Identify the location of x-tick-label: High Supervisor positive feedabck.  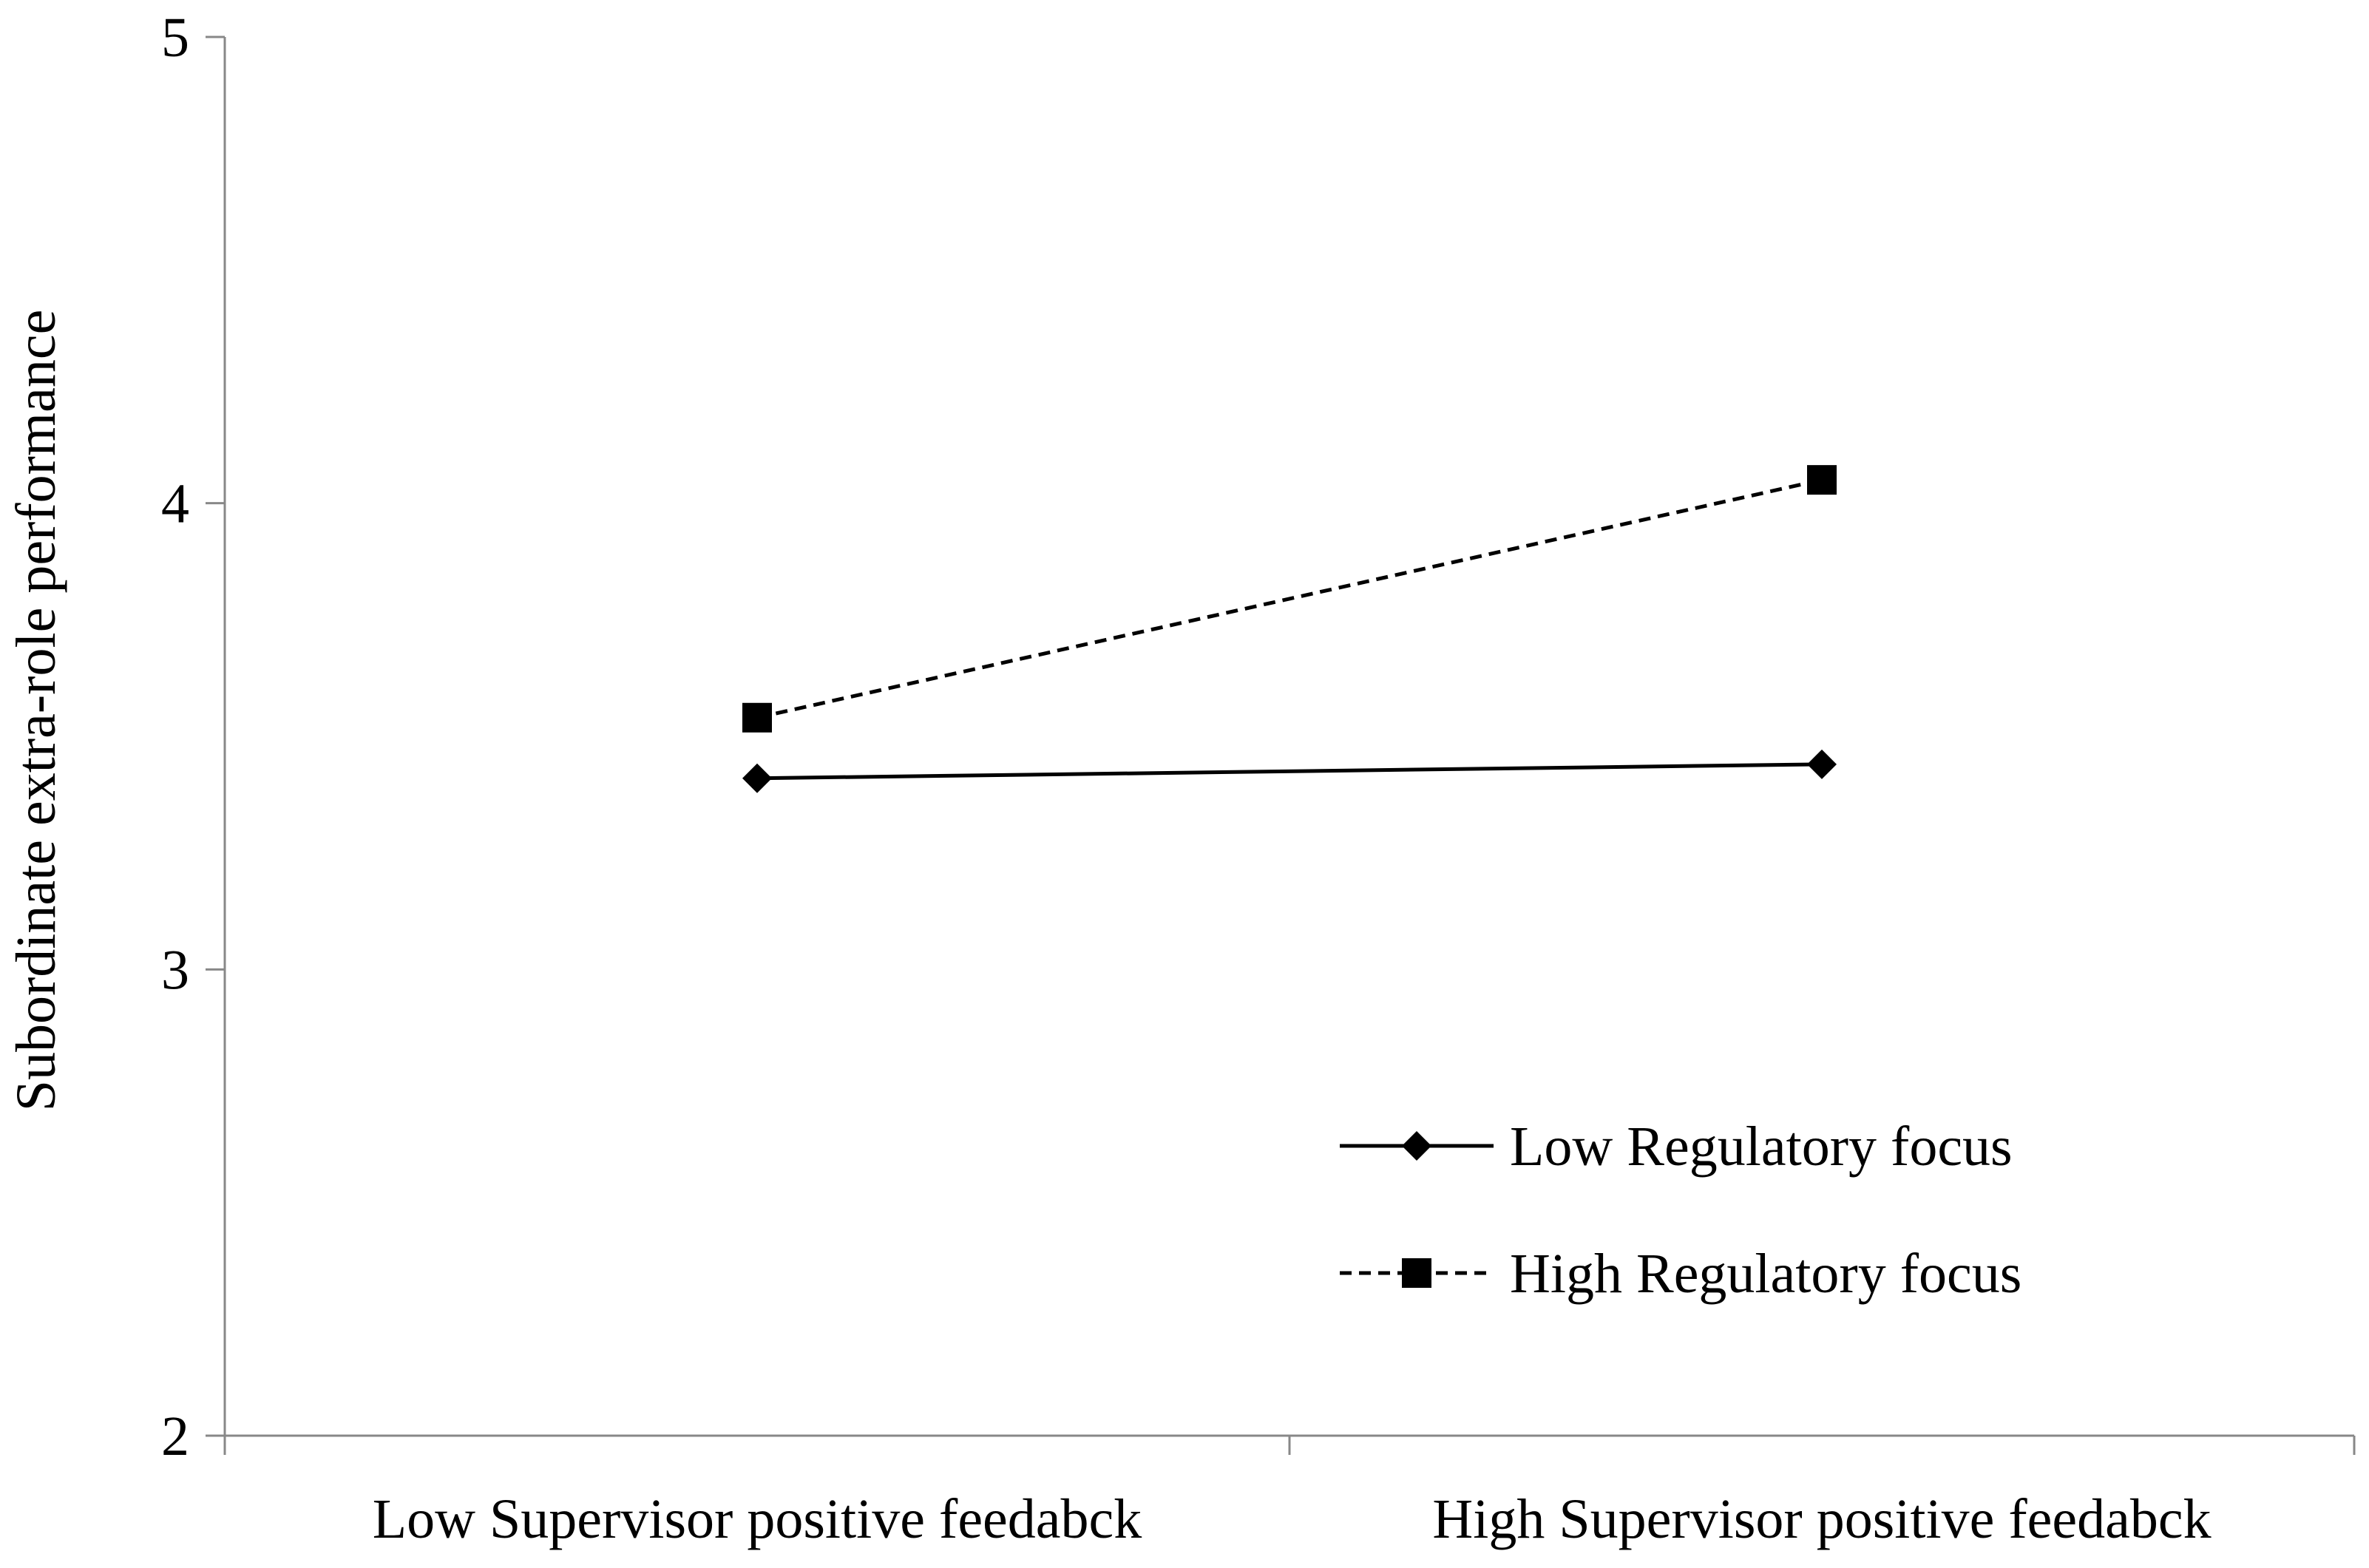
(1821, 1519).